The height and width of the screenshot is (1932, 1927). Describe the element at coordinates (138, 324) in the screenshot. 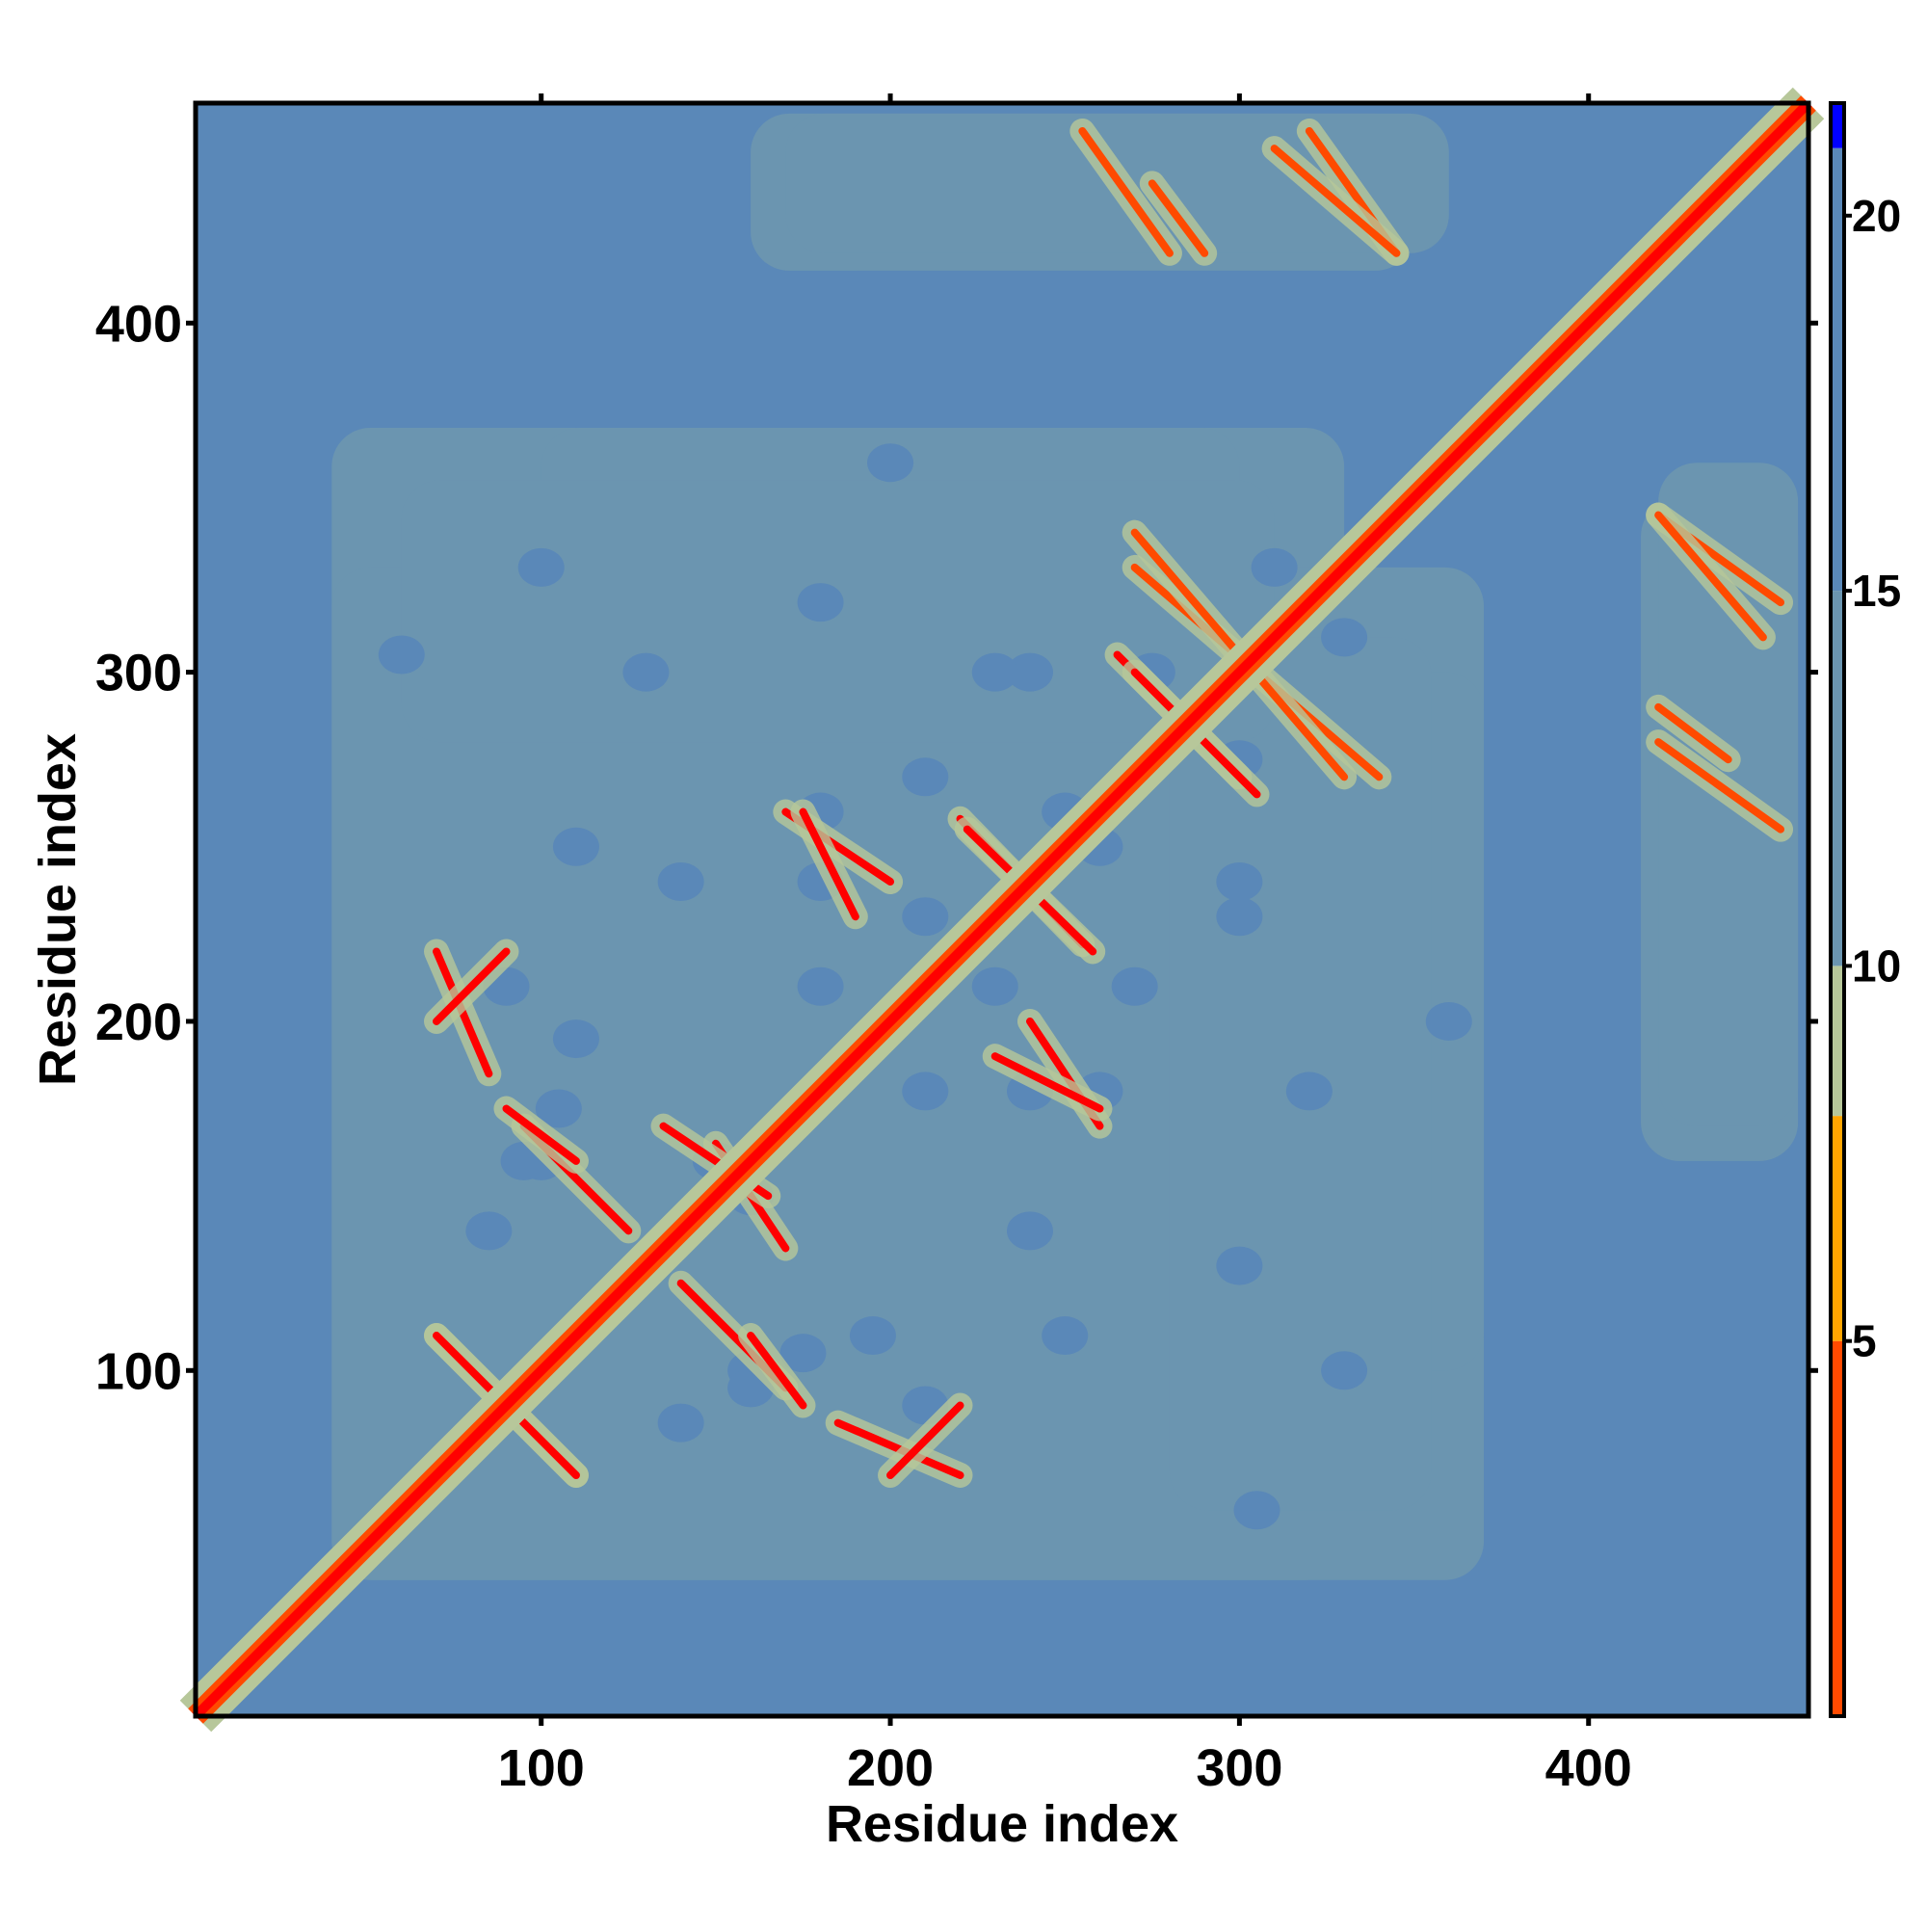

I see `y-tick-label: 400` at that location.